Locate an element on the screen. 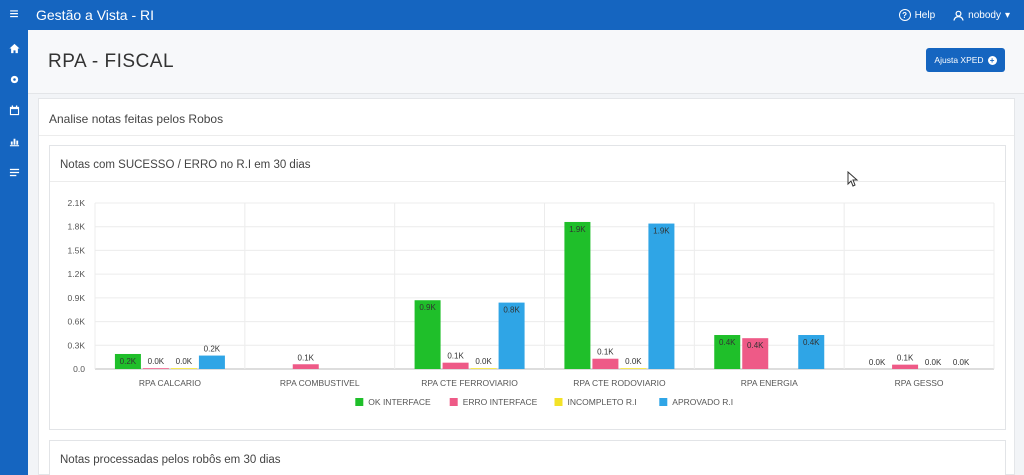 This screenshot has height=475, width=1024. sidebar-item-list is located at coordinates (14, 172).